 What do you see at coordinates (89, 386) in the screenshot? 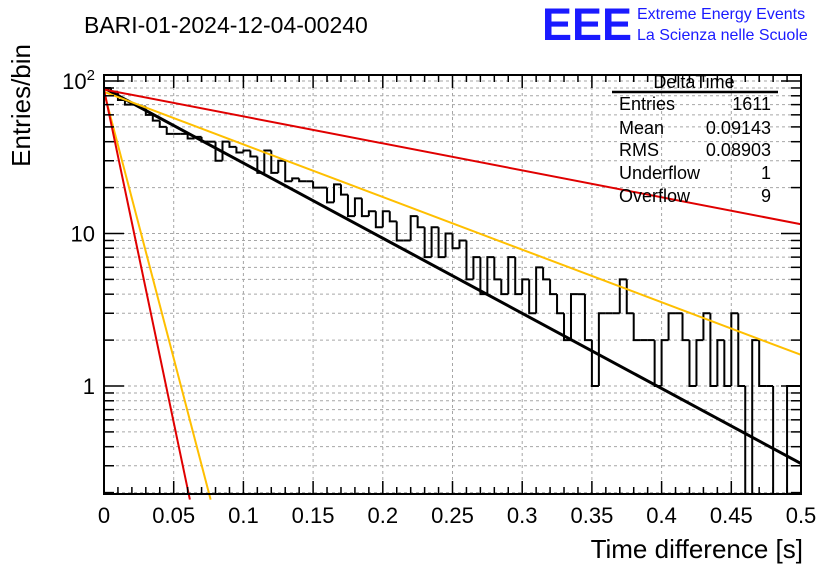
I see `y-tick-label: 1` at bounding box center [89, 386].